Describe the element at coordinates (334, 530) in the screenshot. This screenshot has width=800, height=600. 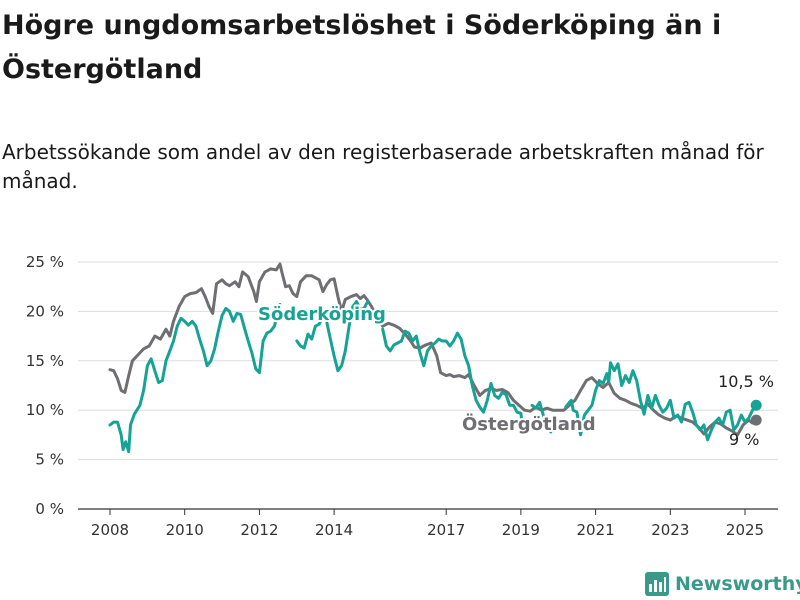
I see `x-tick-label: 2014` at that location.